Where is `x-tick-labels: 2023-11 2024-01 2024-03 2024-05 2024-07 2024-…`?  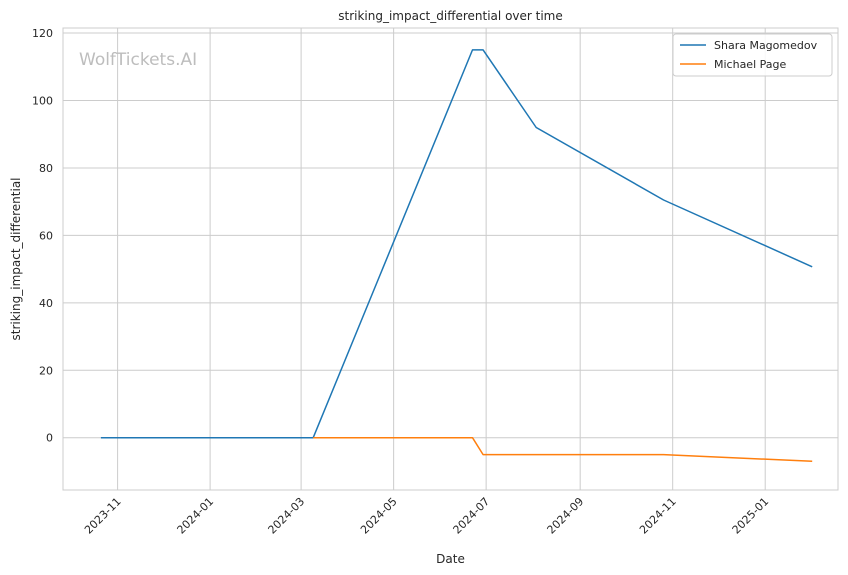 x-tick-labels: 2023-11 2024-01 2024-03 2024-05 2024-07 2024-… is located at coordinates (426, 516).